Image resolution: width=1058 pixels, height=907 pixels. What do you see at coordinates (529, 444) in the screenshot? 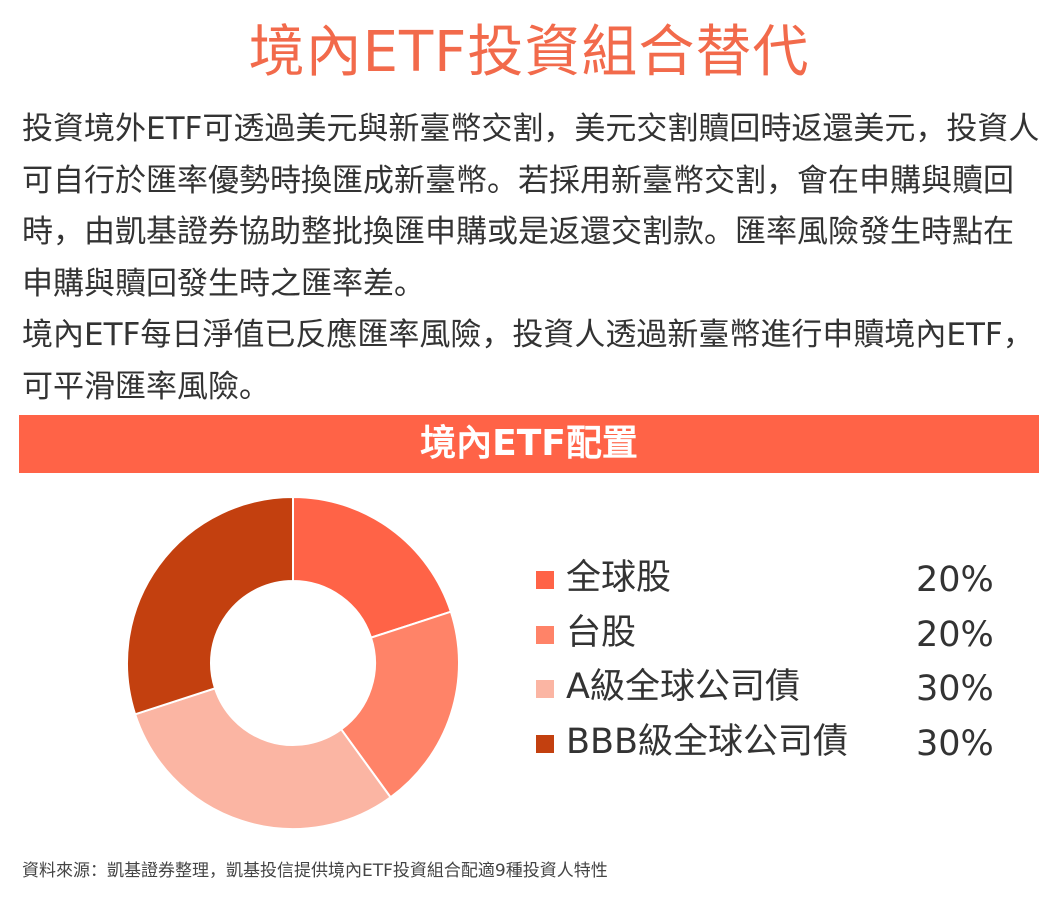
I see `section-banner: 境內ETF配置` at bounding box center [529, 444].